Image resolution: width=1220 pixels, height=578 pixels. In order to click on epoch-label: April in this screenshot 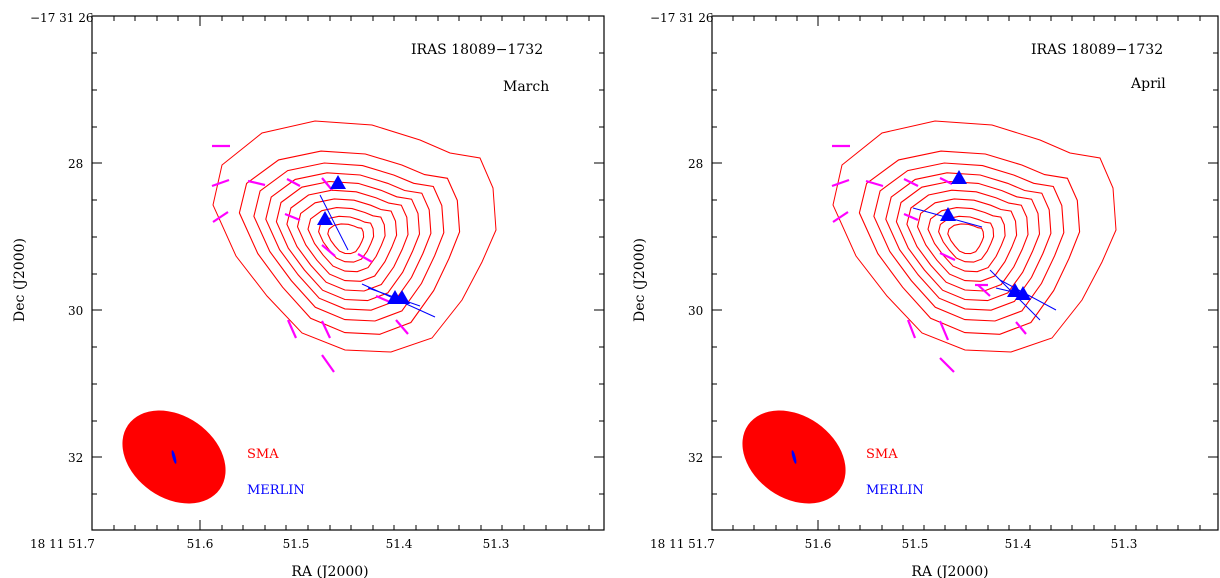, I will do `click(1148, 84)`.